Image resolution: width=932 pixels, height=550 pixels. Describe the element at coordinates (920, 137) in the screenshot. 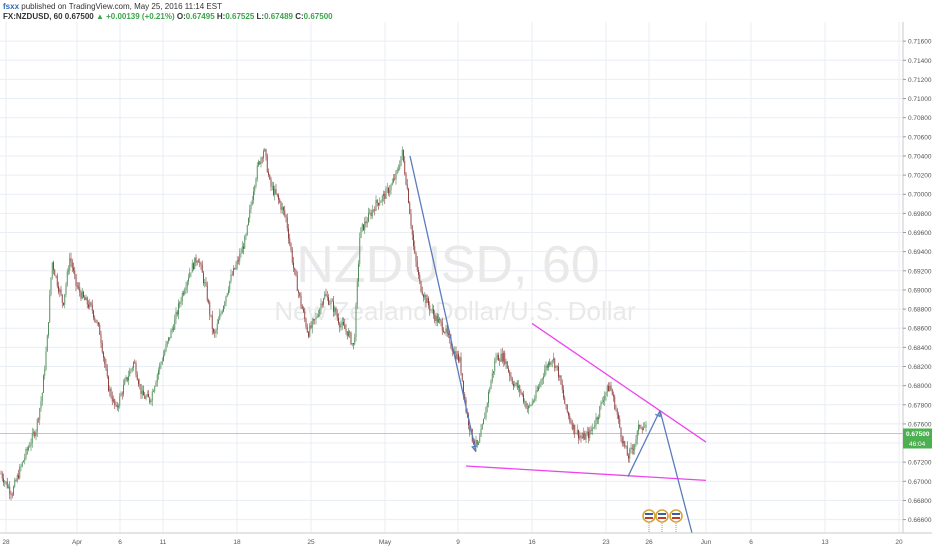

I see `y-tick-label: 0.70600` at that location.